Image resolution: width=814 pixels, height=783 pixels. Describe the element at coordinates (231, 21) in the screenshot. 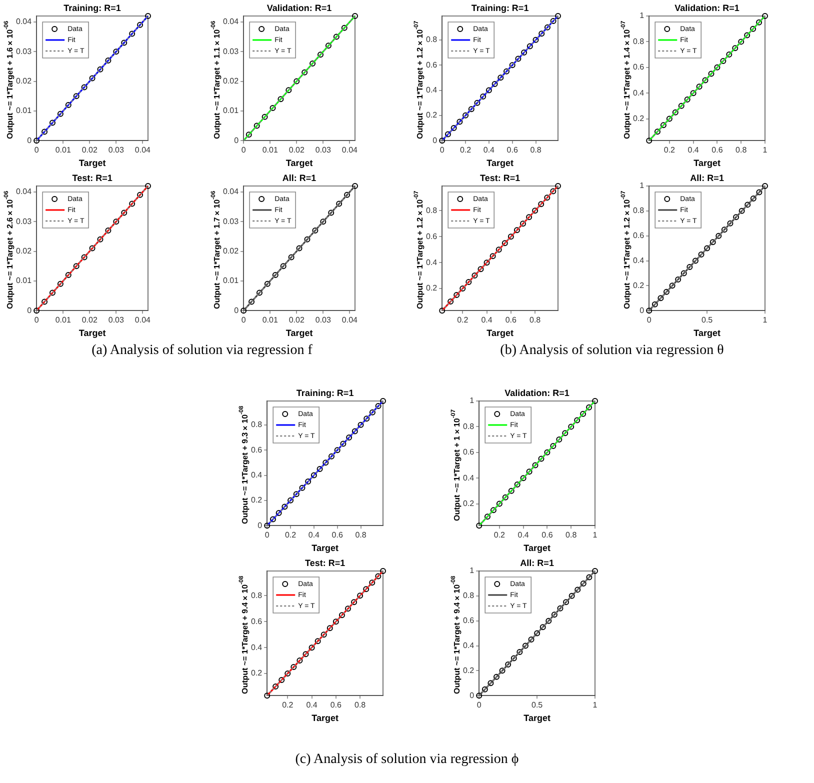

I see `y-tick-label: 0.04` at that location.